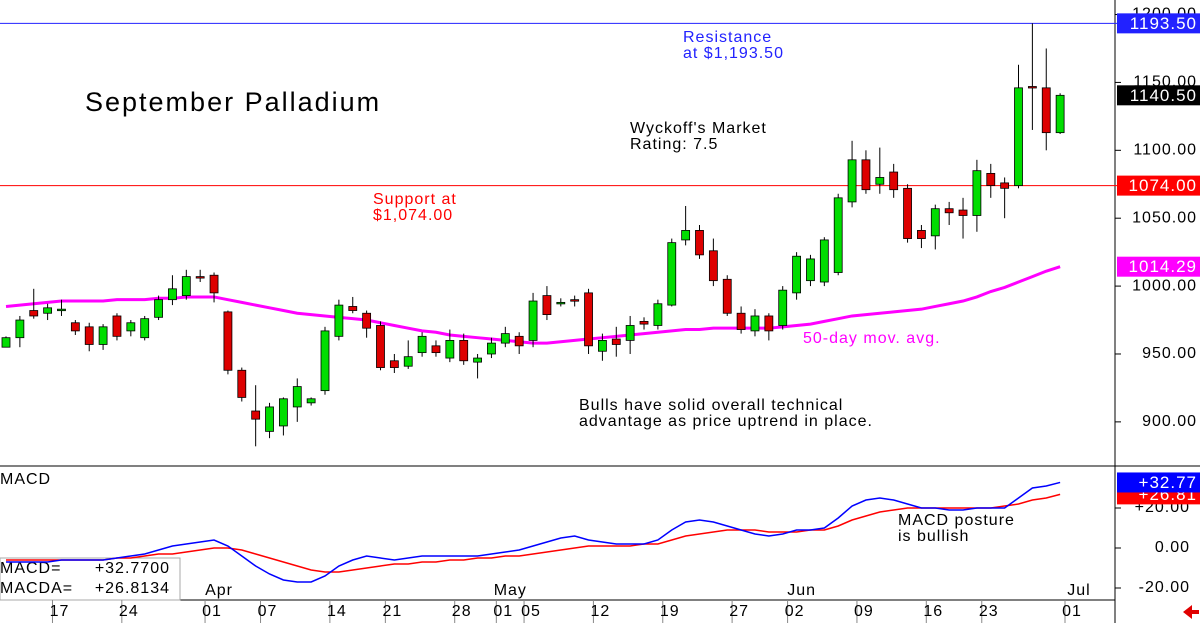  I want to click on annotation: Rating: 7.5, so click(674, 144).